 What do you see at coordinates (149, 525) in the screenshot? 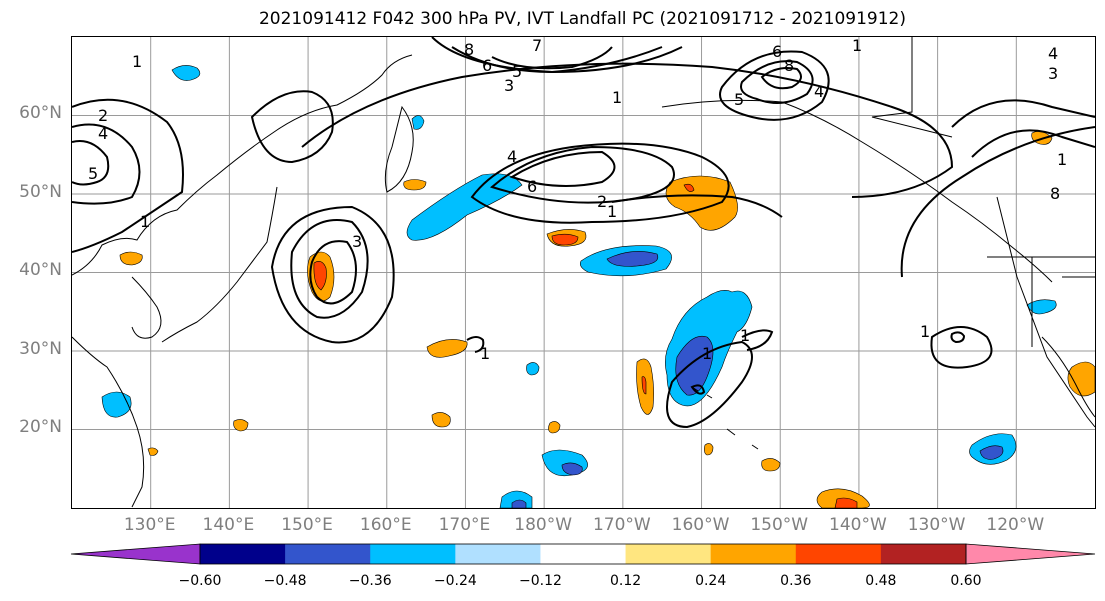
I see `lon-tick-label: 130°E` at bounding box center [149, 525].